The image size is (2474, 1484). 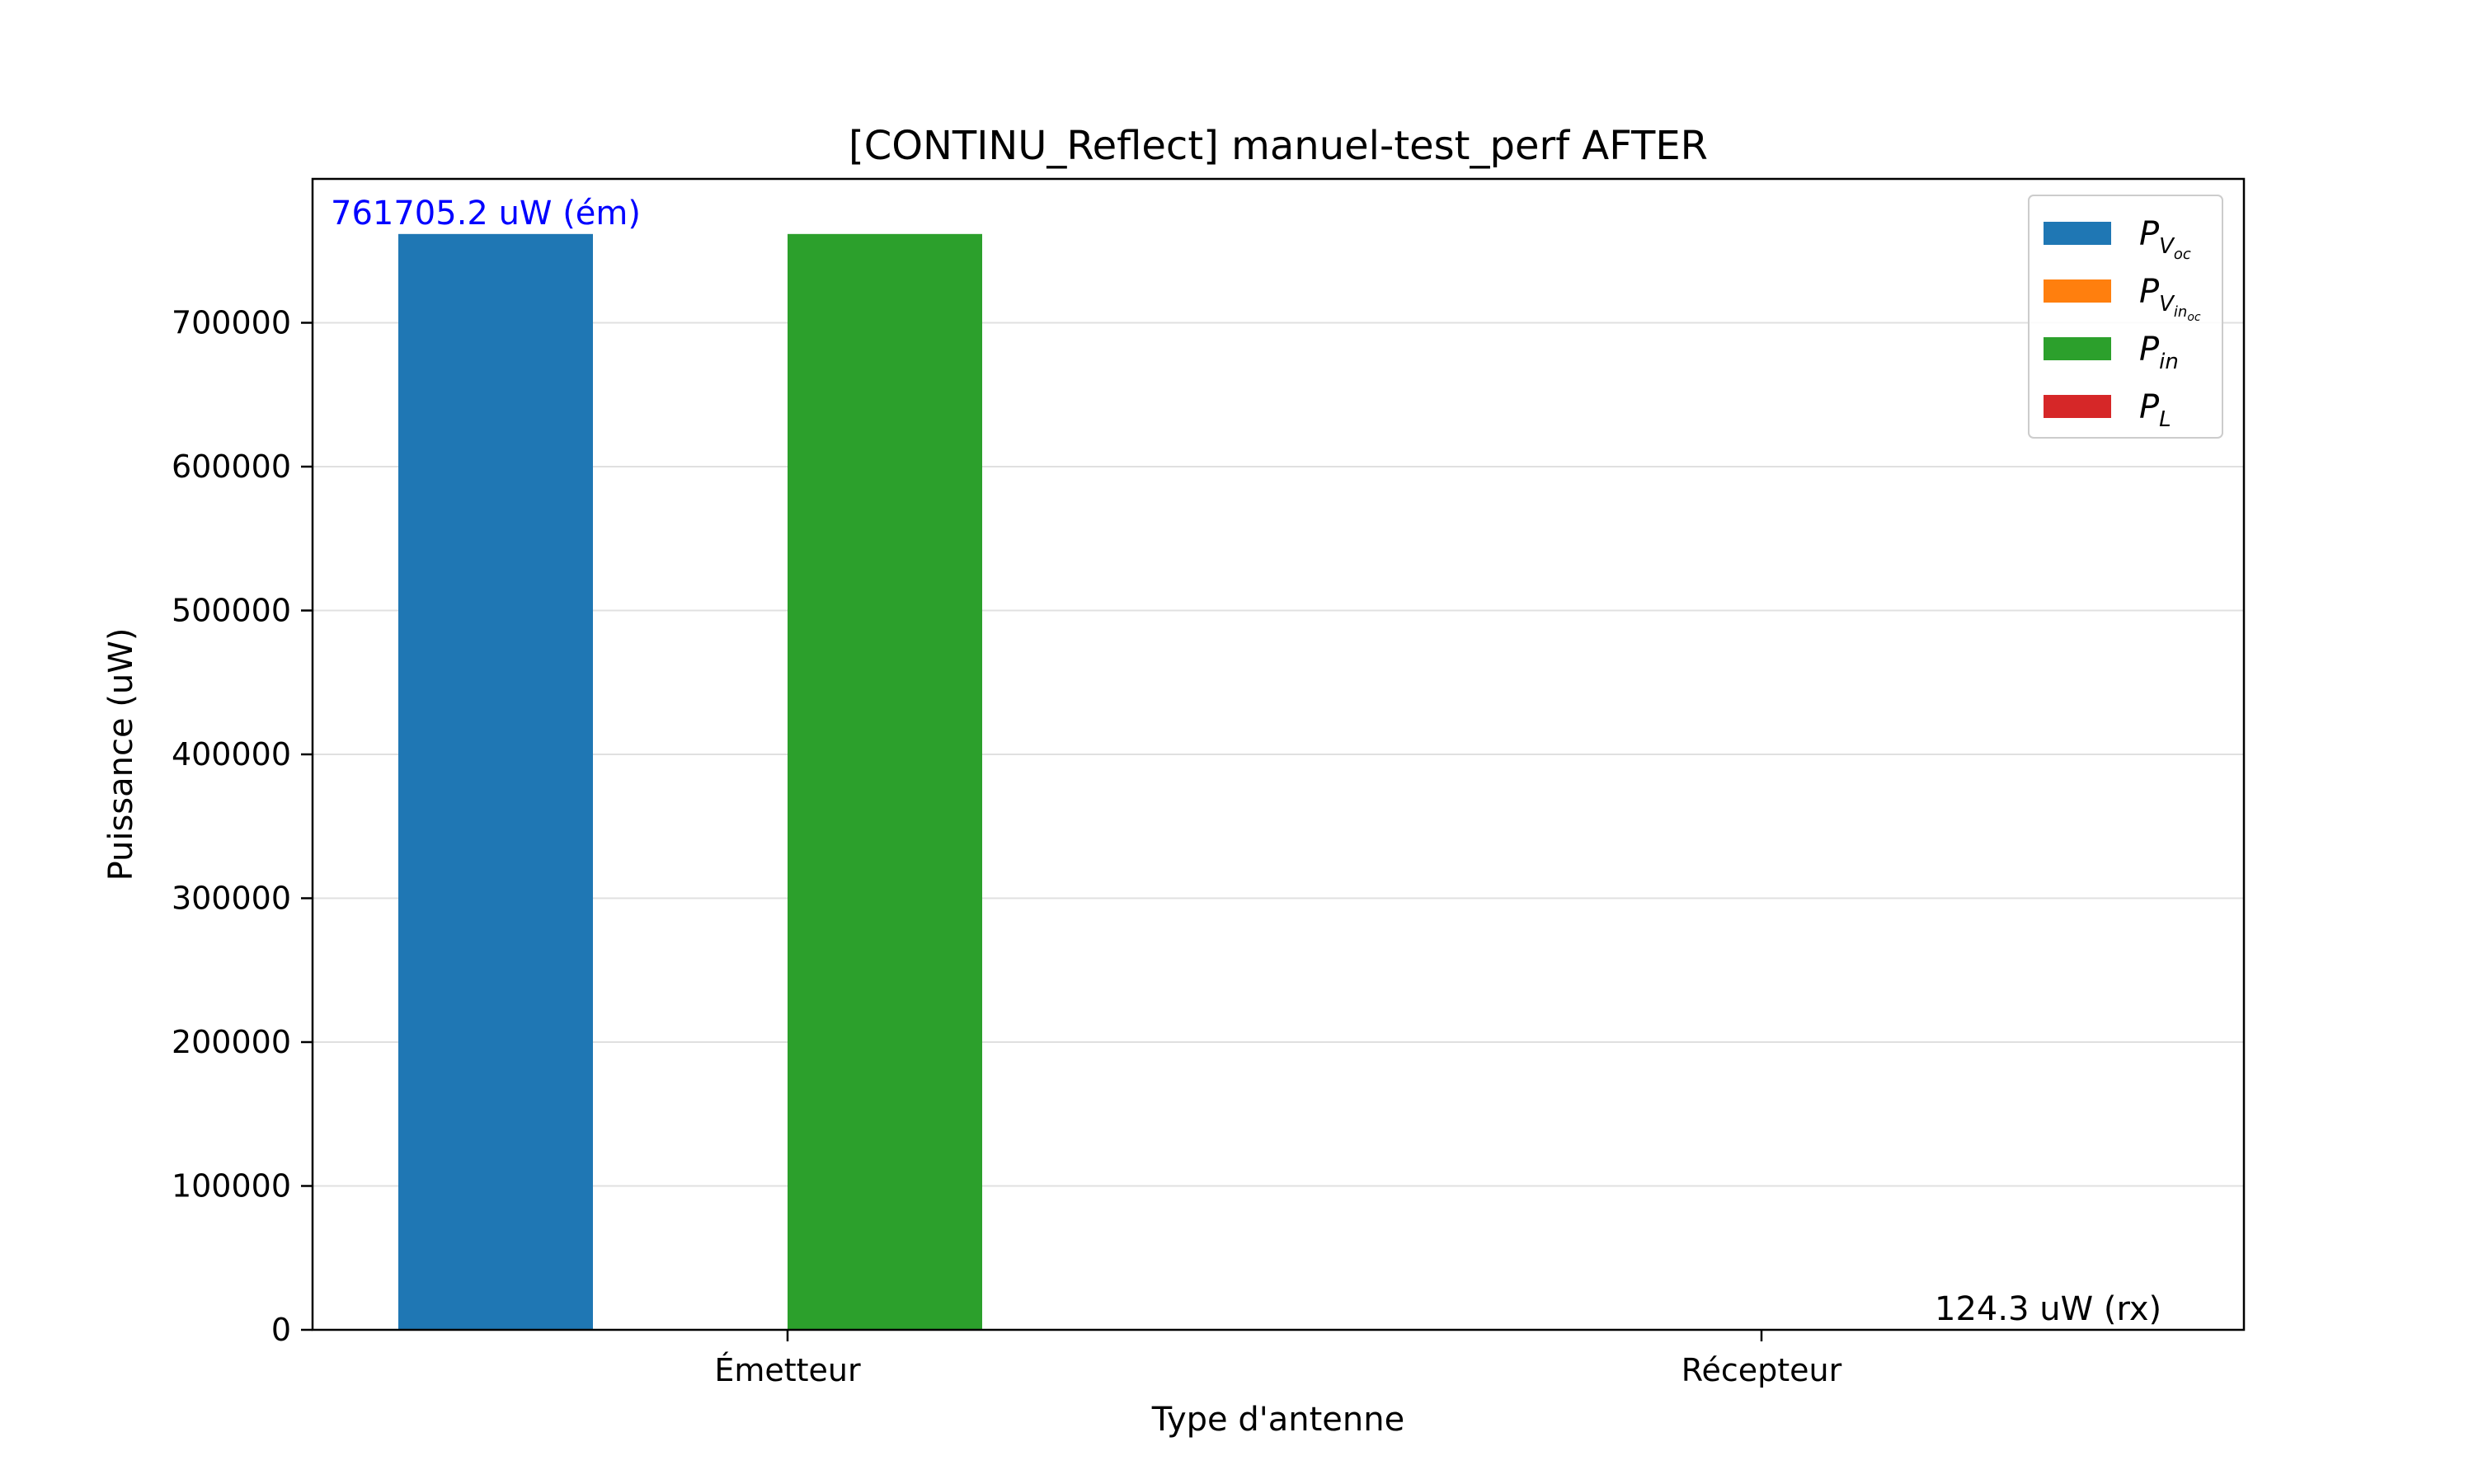 What do you see at coordinates (231, 899) in the screenshot?
I see `y-tick-label: 300000` at bounding box center [231, 899].